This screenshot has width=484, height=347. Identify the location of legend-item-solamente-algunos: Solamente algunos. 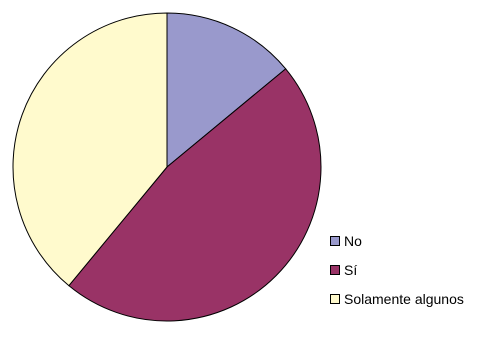
(397, 298).